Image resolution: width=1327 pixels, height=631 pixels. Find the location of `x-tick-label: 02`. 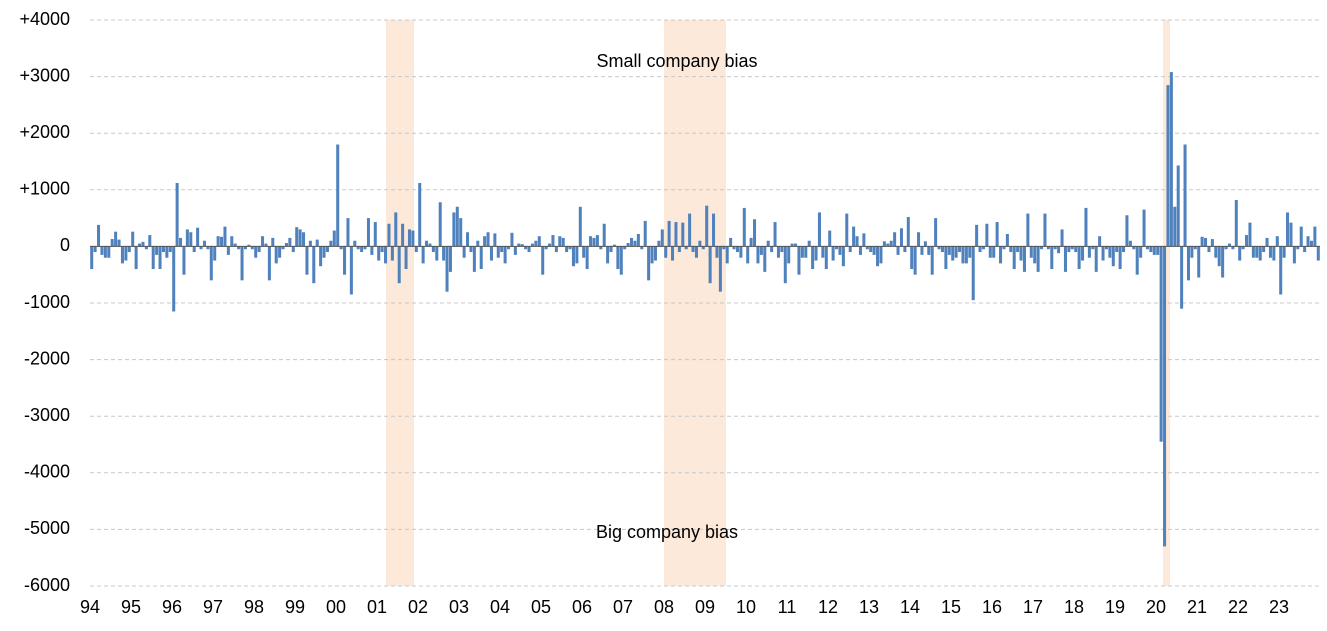

x-tick-label: 02 is located at coordinates (418, 607).